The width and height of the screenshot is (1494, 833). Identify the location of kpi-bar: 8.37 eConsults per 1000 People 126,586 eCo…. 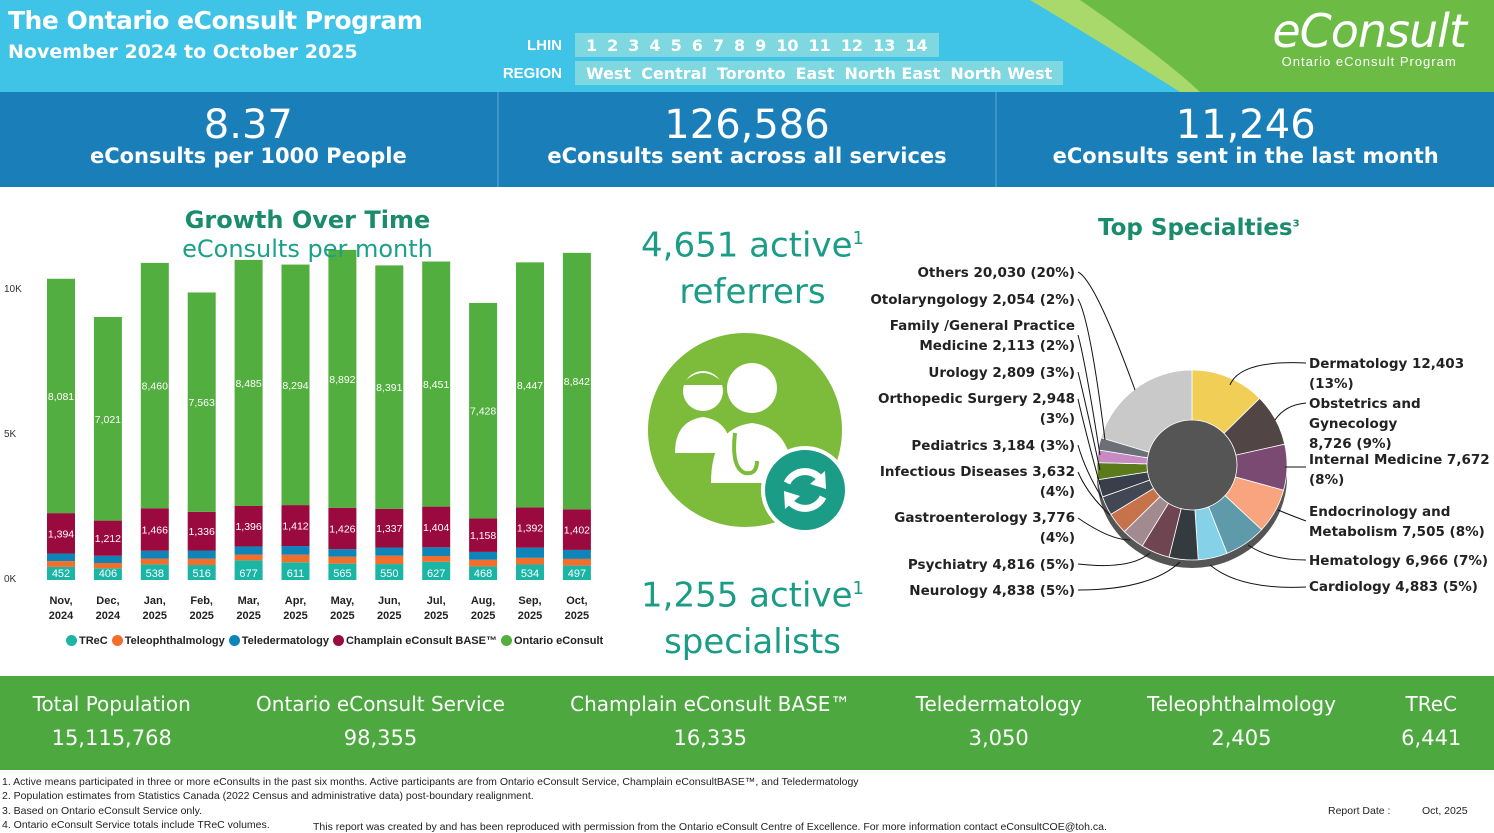
(747, 139).